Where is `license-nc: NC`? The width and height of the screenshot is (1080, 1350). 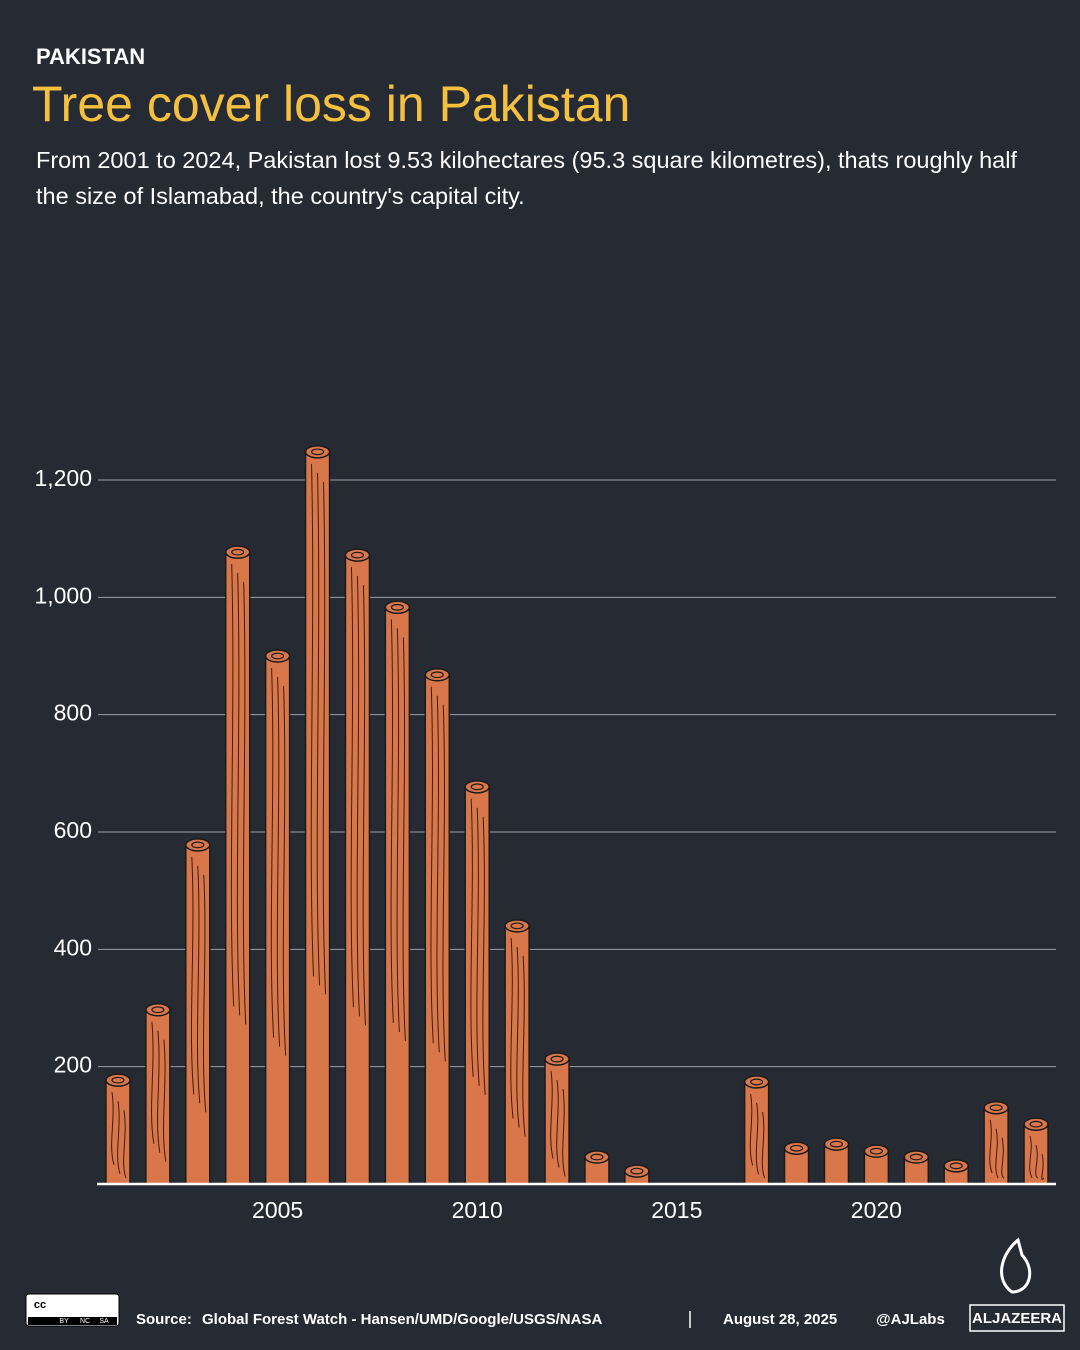
license-nc: NC is located at coordinates (85, 1321).